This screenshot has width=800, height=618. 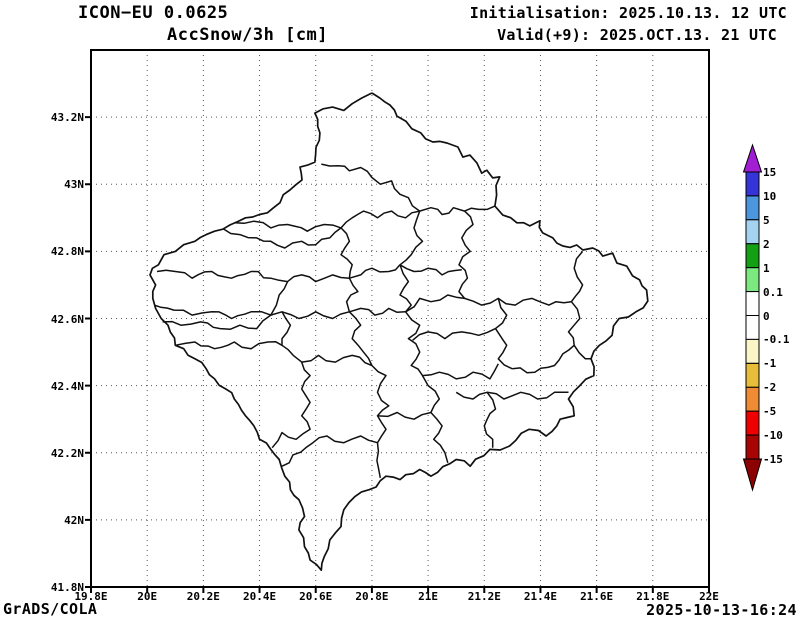 I want to click on x-tick-label: 20.2E, so click(x=203, y=596).